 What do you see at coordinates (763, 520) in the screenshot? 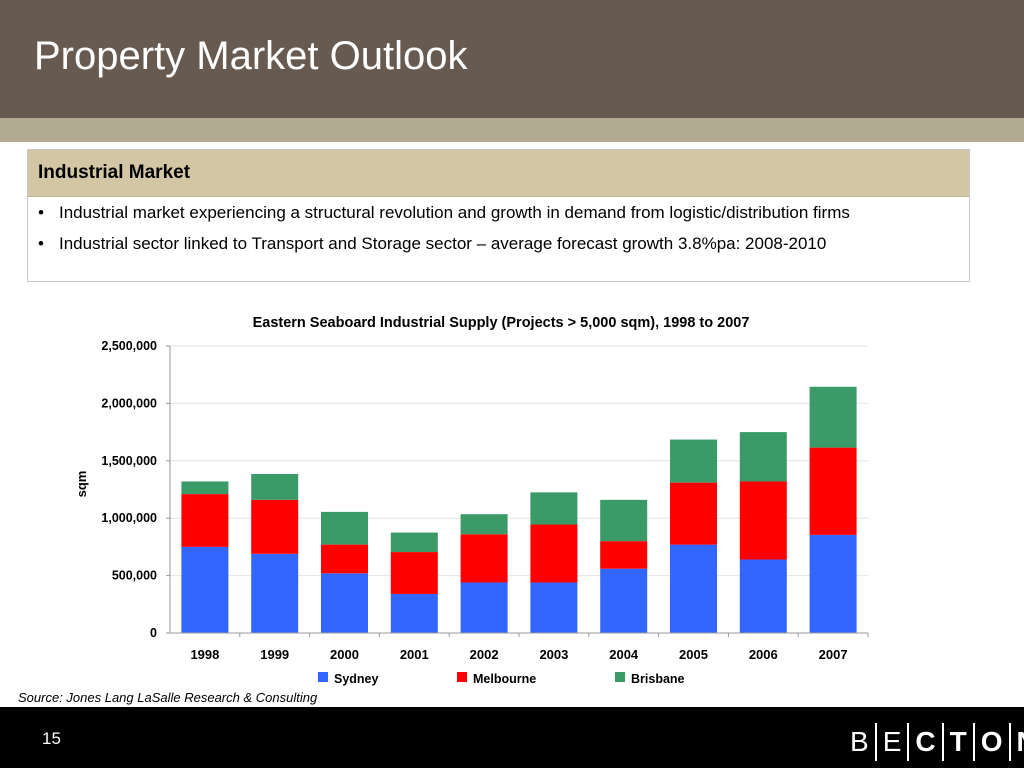
I see `bar-melbourne-2006` at bounding box center [763, 520].